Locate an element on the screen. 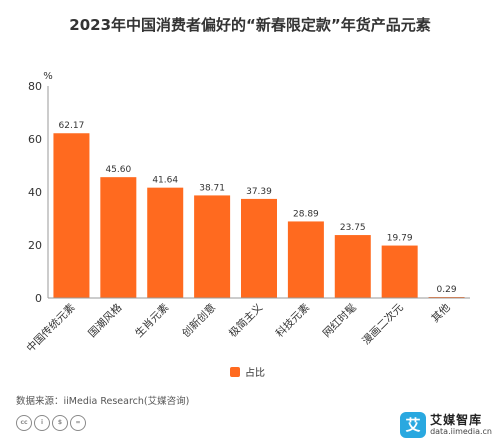 The height and width of the screenshot is (443, 500). chart-title: 2023年中国消费者偏好的“新春限定款”年货产品元素 is located at coordinates (250, 25).